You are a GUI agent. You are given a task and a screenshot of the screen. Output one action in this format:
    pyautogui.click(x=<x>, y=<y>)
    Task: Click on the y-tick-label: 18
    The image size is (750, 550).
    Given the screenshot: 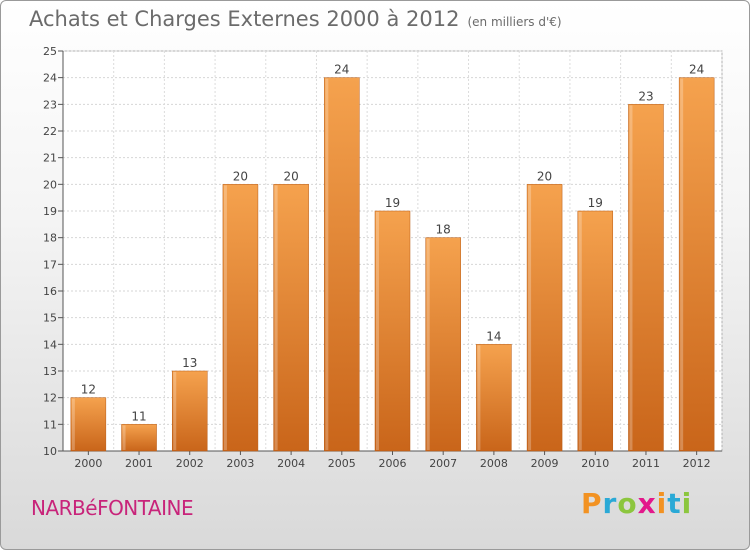 What is the action you would take?
    pyautogui.click(x=50, y=238)
    